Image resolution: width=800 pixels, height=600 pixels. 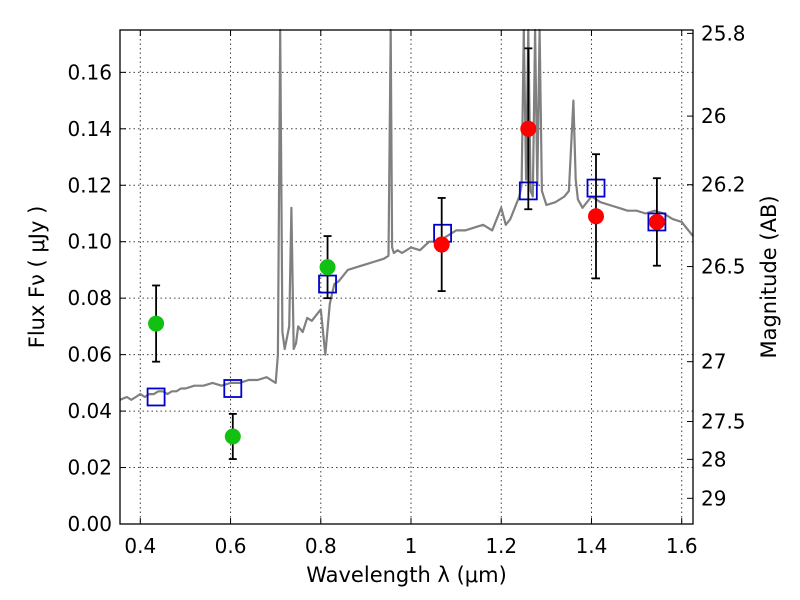 What do you see at coordinates (89, 72) in the screenshot?
I see `y-tick-label: 0.16` at bounding box center [89, 72].